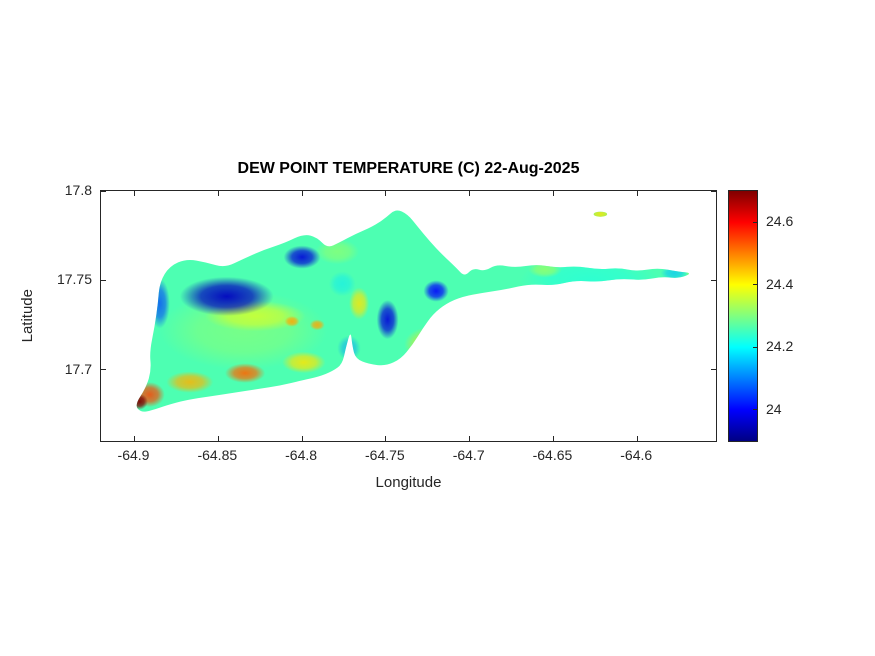  I want to click on heat-feature-buck-island-warm, so click(600, 215).